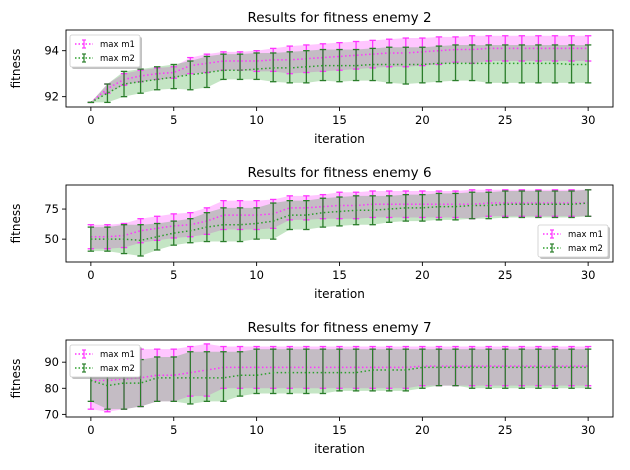  I want to click on y-tick-label: 70, so click(51, 414).